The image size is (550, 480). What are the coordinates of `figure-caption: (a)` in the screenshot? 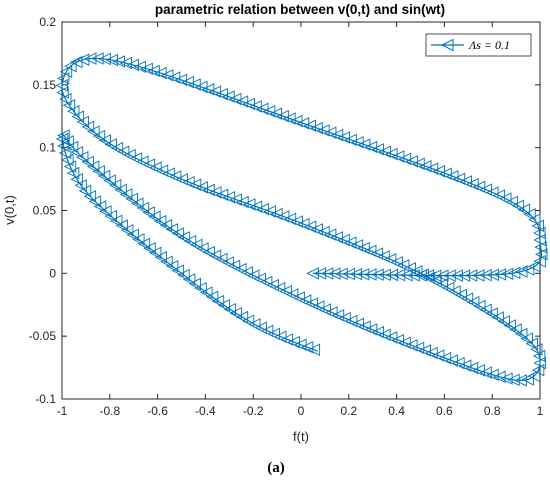 It's located at (276, 468).